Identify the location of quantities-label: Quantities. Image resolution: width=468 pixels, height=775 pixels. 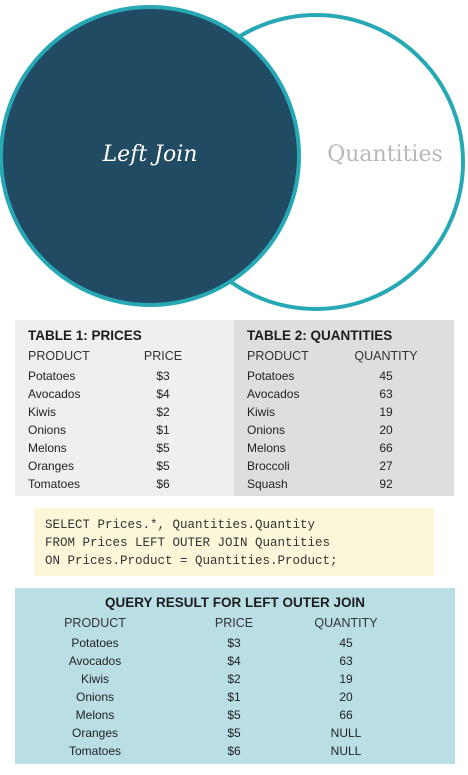
(385, 154).